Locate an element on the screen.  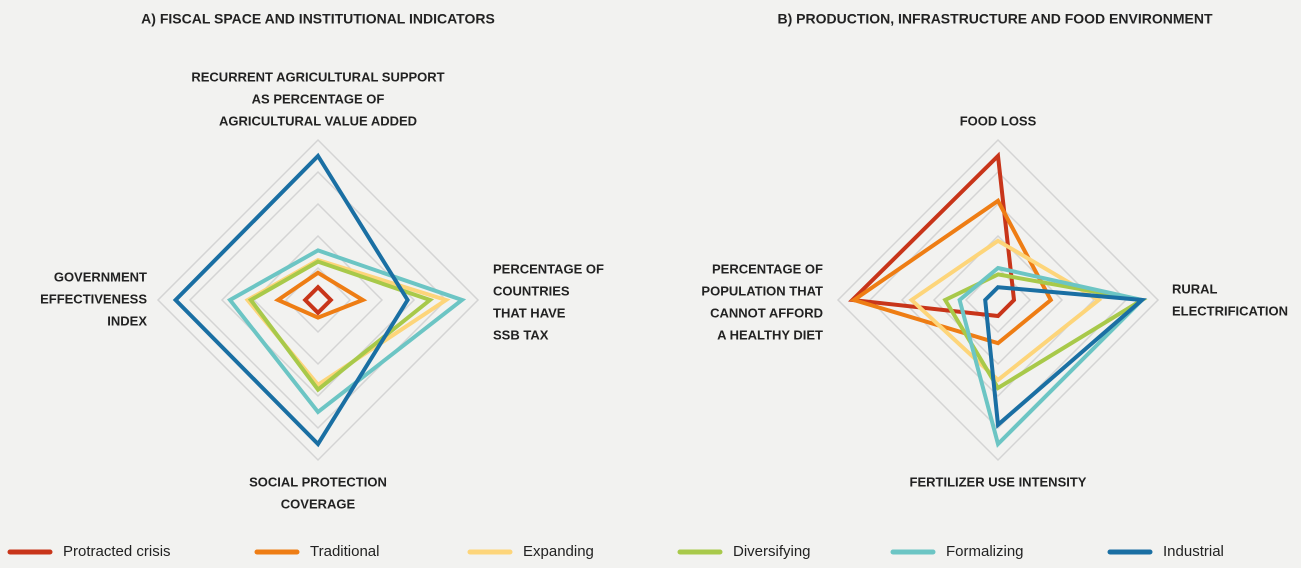
axis-label: THAT HAVE is located at coordinates (529, 312).